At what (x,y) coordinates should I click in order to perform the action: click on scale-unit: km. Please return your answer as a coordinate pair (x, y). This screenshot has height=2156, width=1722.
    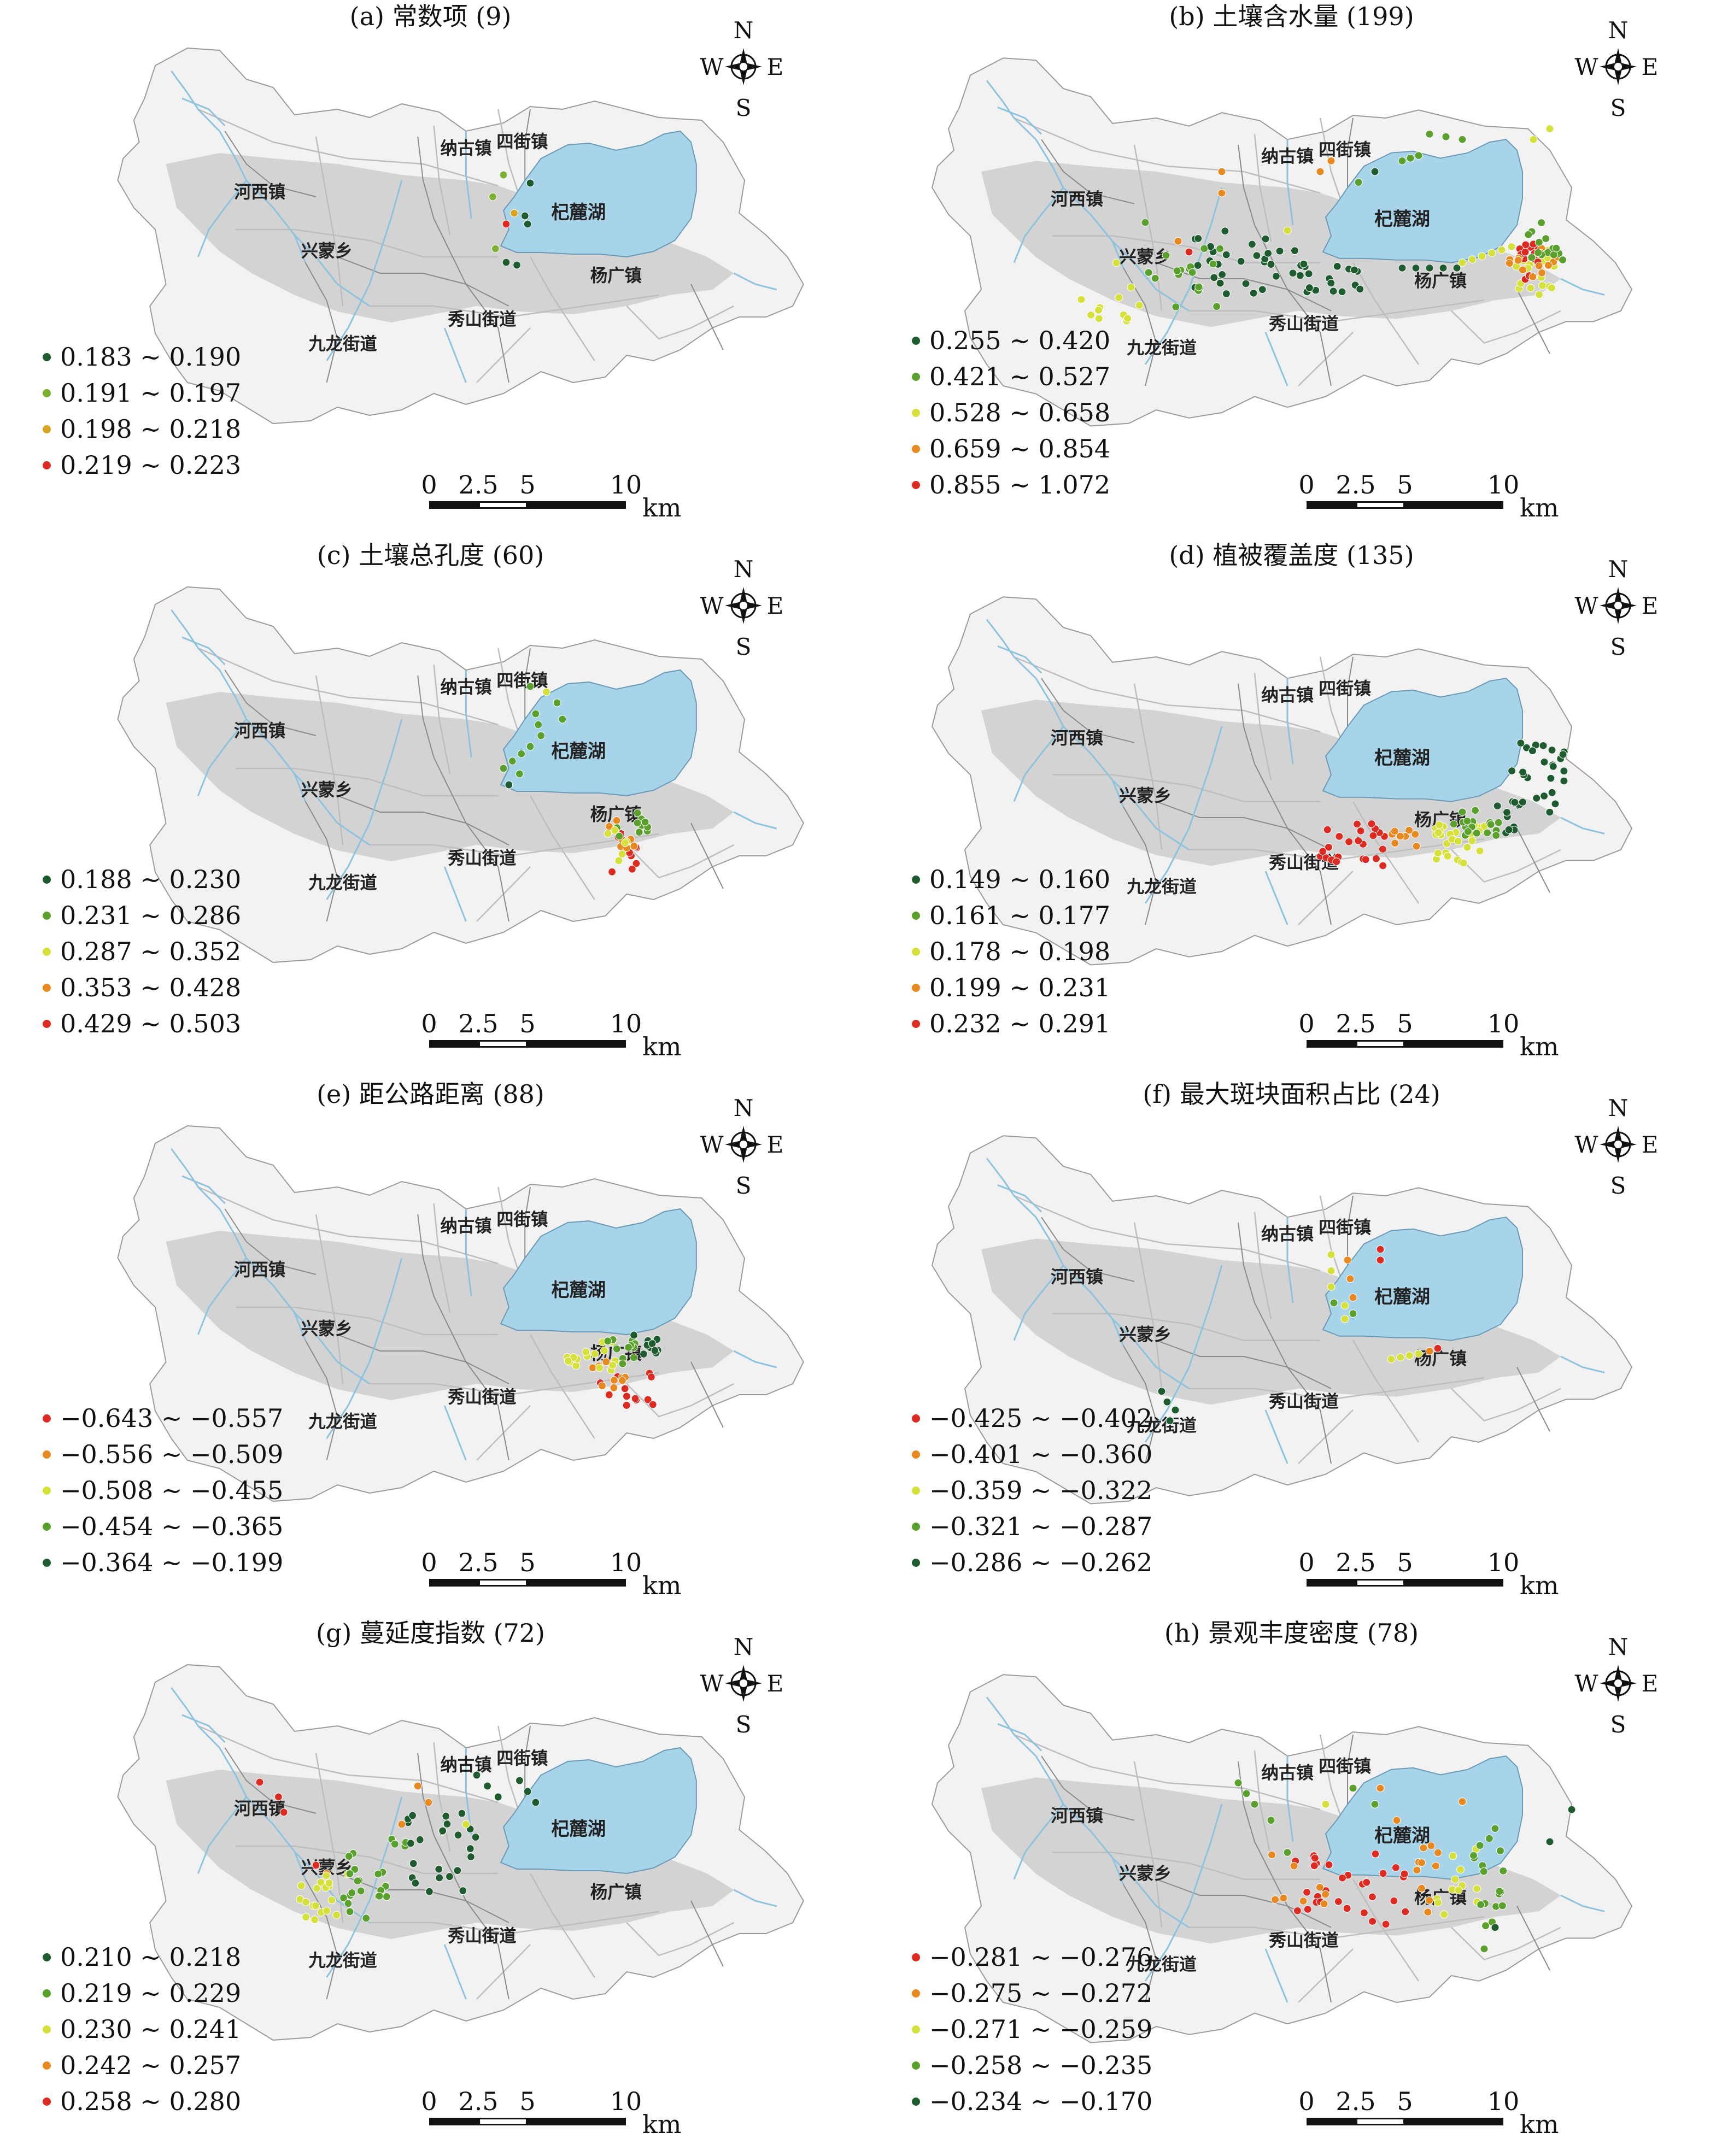
    Looking at the image, I should click on (1539, 507).